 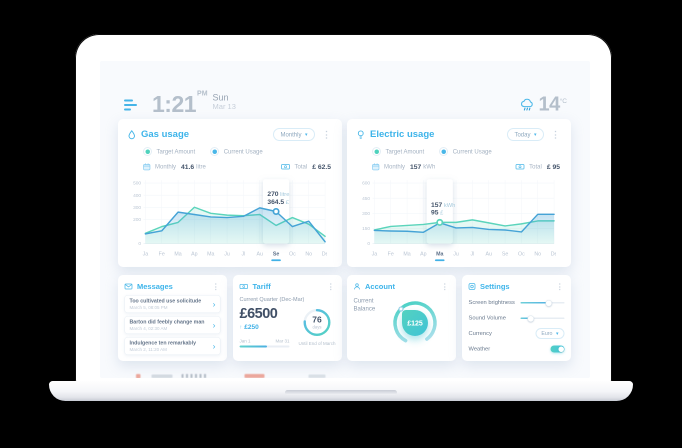 What do you see at coordinates (321, 166) in the screenshot?
I see `gas-total-value: £ 62.5` at bounding box center [321, 166].